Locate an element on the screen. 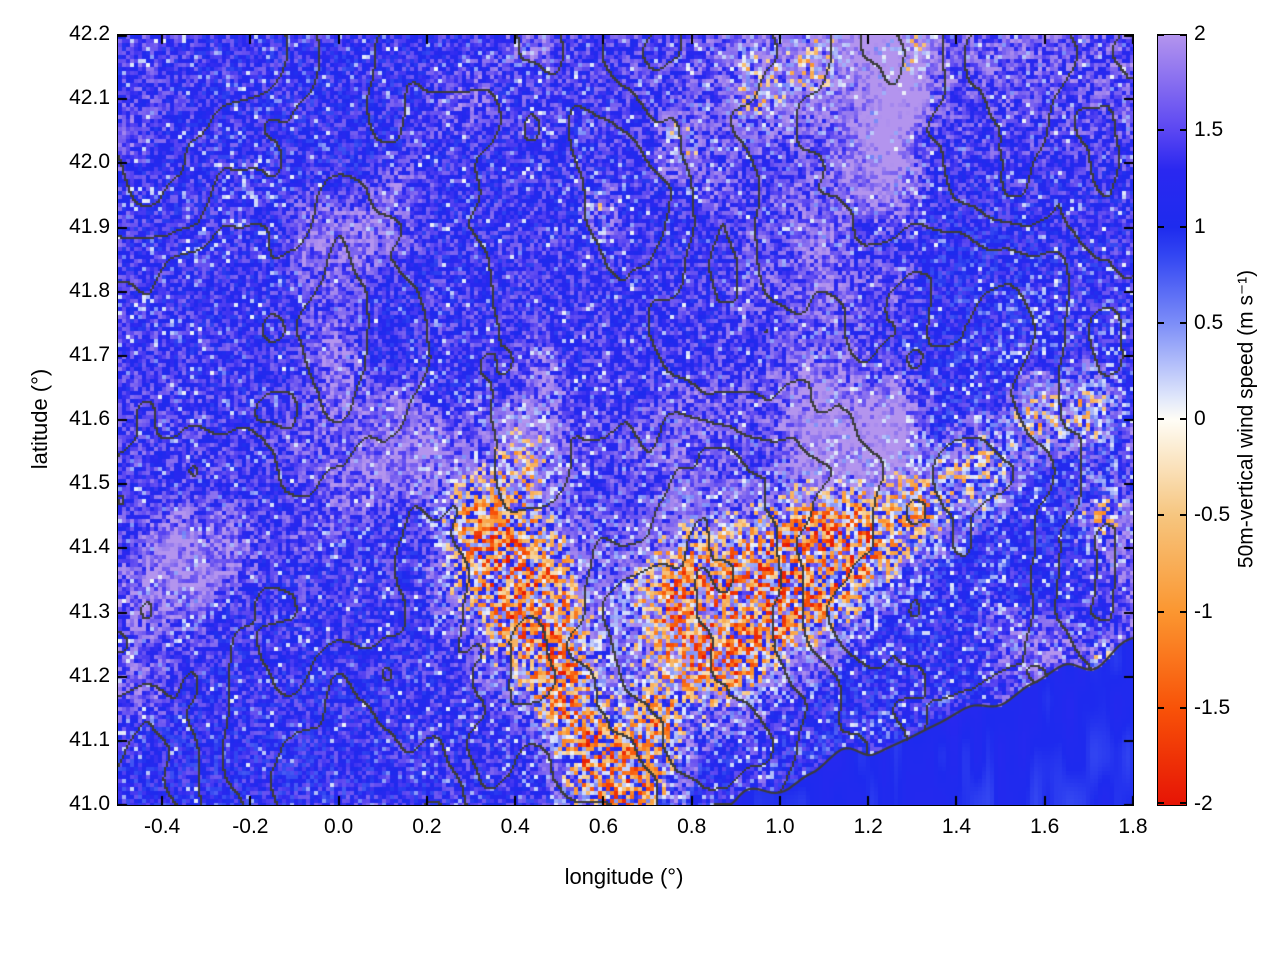  colorbar-tick-label: -0.5 is located at coordinates (1212, 515).